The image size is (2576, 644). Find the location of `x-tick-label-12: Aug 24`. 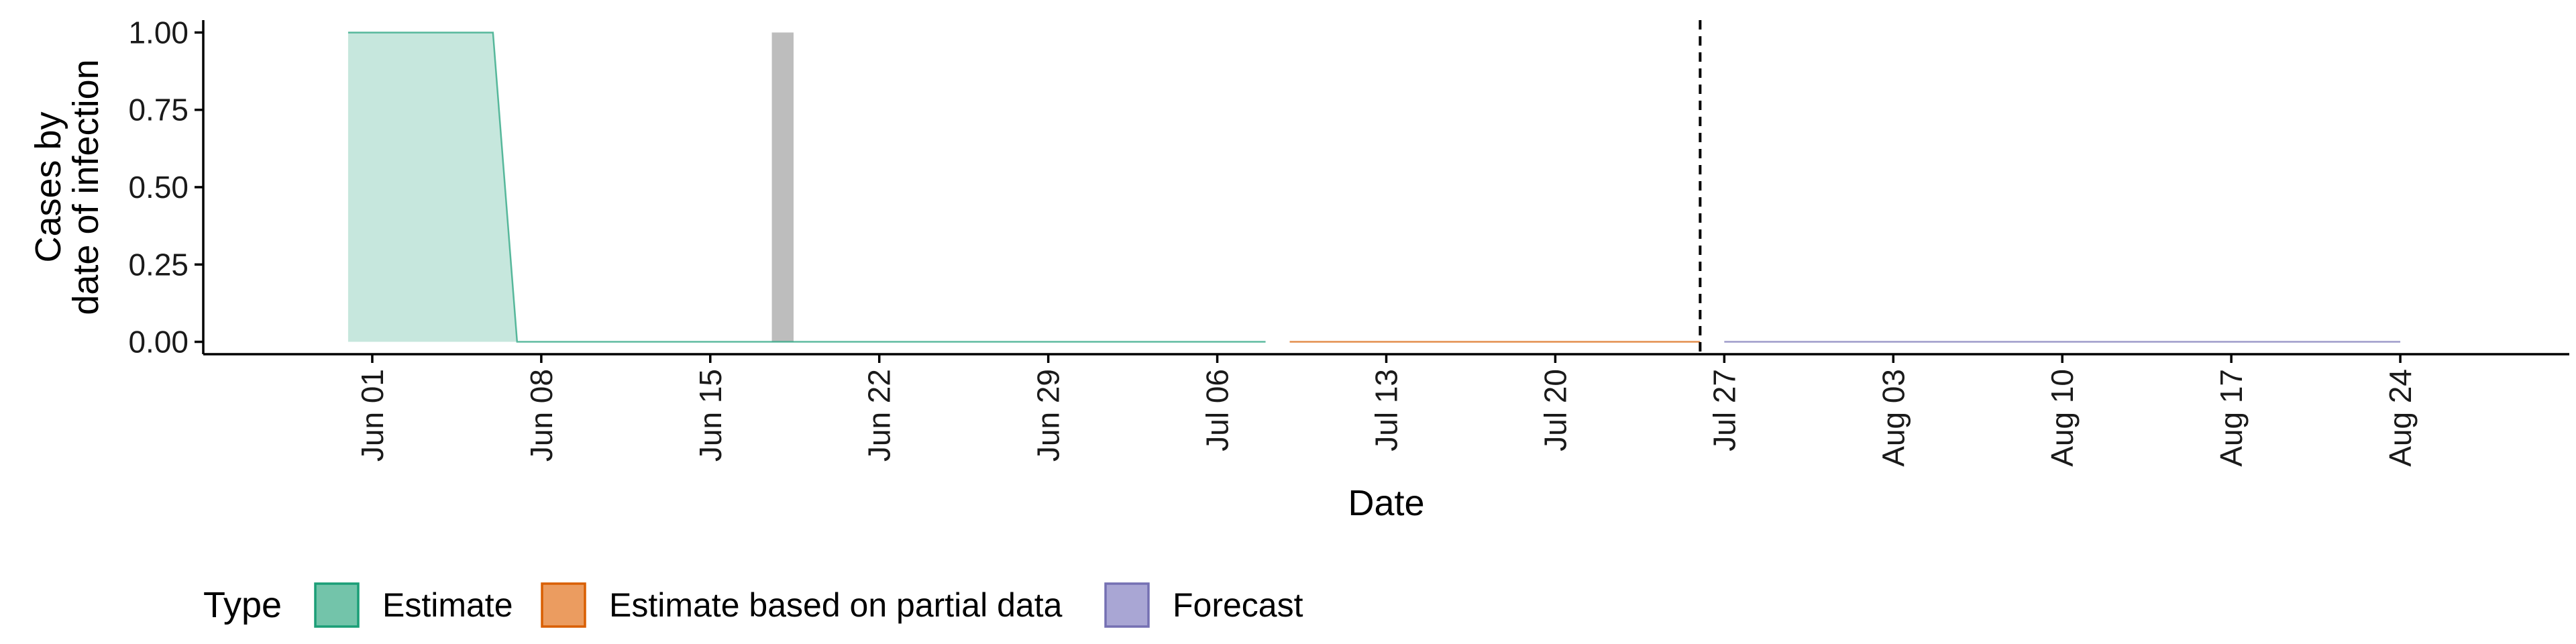

x-tick-label-12: Aug 24 is located at coordinates (2400, 418).